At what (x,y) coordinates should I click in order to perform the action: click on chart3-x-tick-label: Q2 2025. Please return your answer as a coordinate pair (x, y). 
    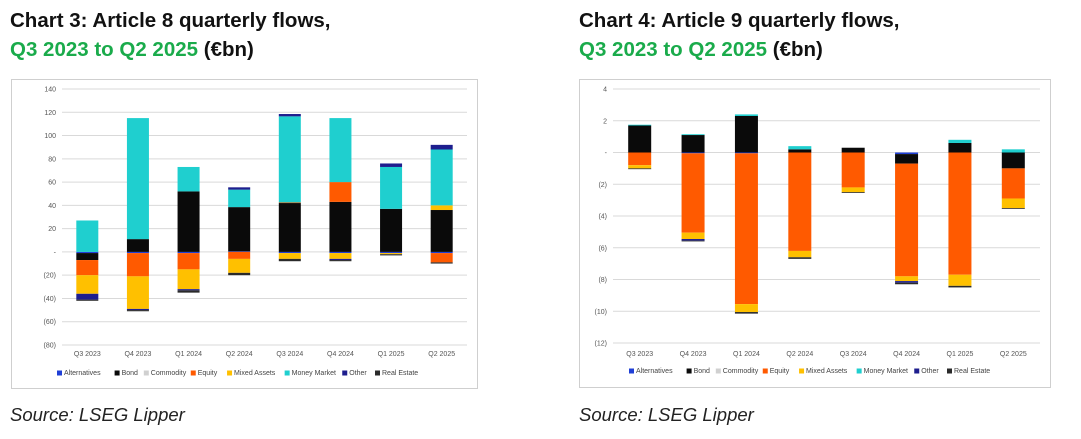
    Looking at the image, I should click on (441, 354).